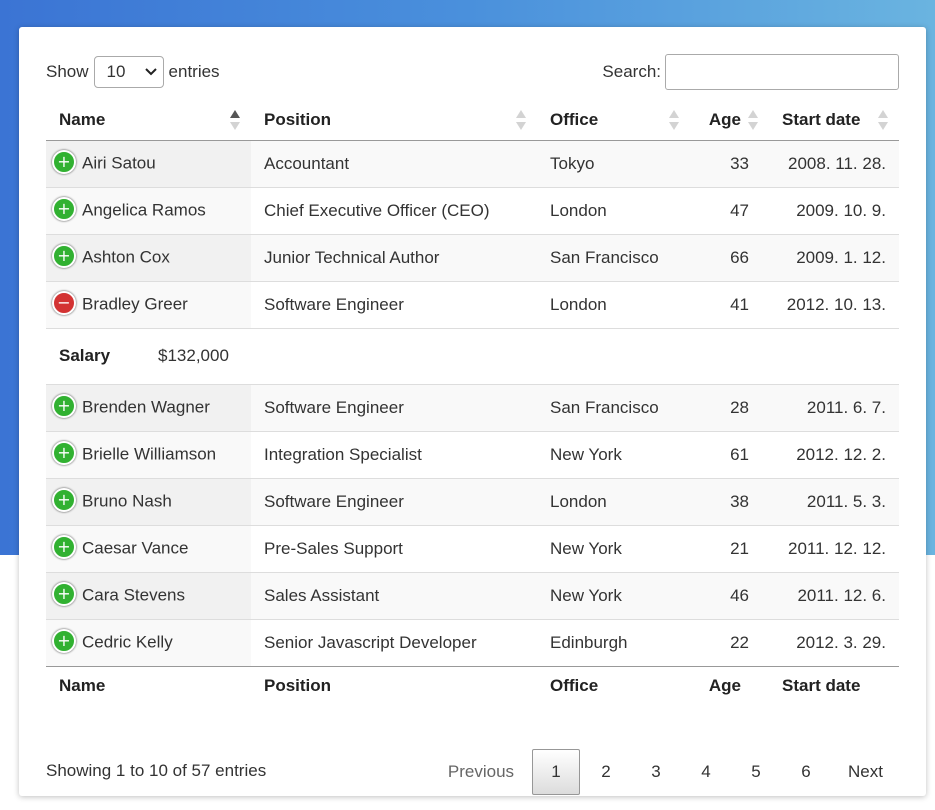 The width and height of the screenshot is (935, 810). I want to click on employee-name: Brielle Williamson, so click(149, 453).